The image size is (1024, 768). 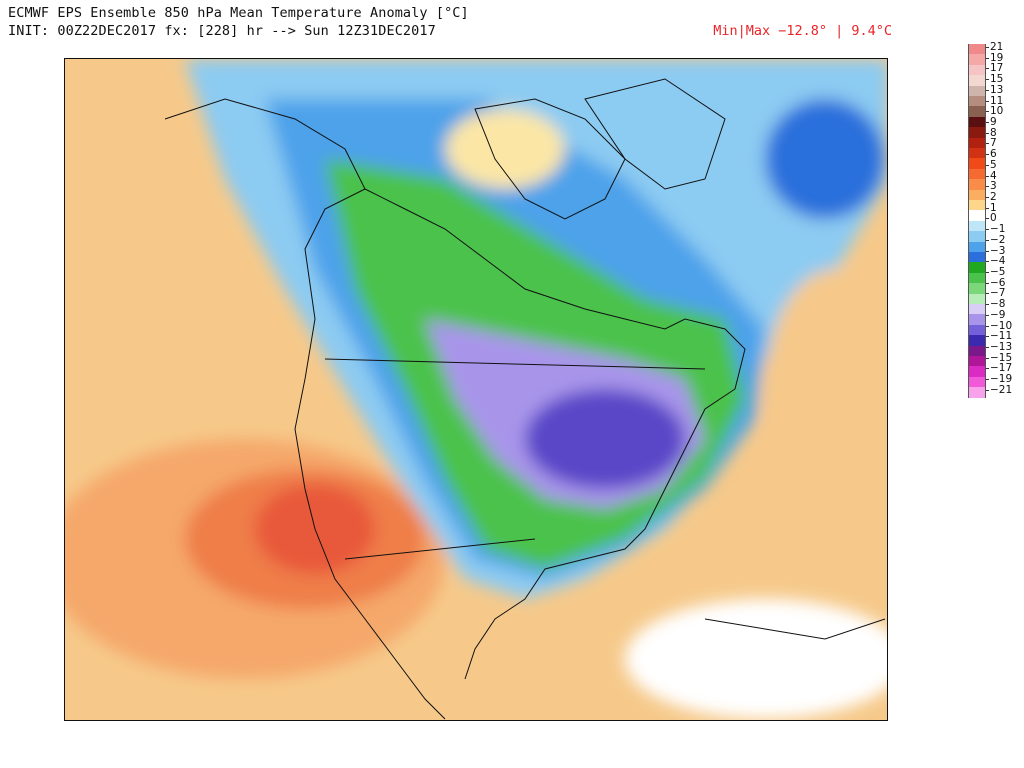 What do you see at coordinates (993, 164) in the screenshot?
I see `legend-label: 5` at bounding box center [993, 164].